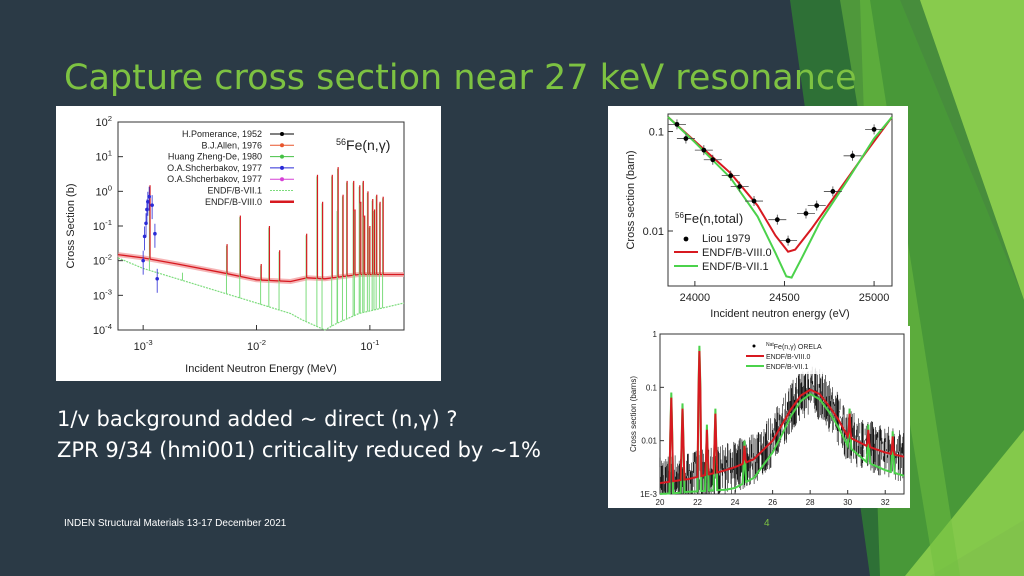  I want to click on slide-number: 4, so click(767, 523).